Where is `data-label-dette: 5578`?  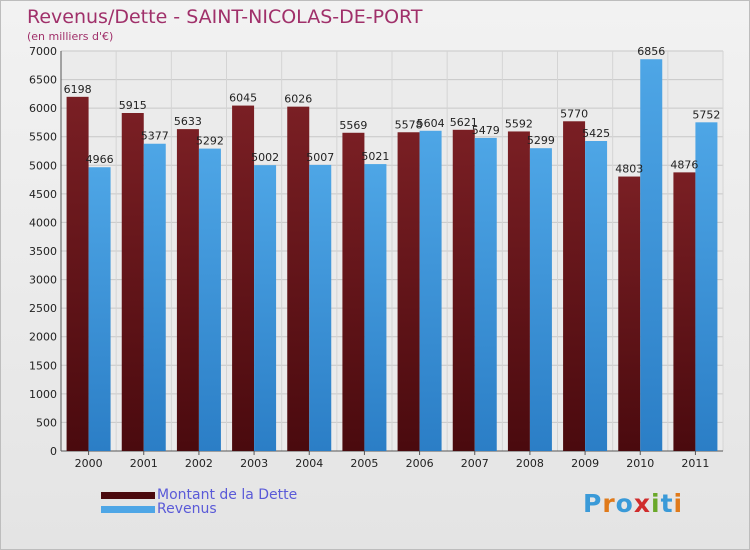 data-label-dette: 5578 is located at coordinates (409, 124).